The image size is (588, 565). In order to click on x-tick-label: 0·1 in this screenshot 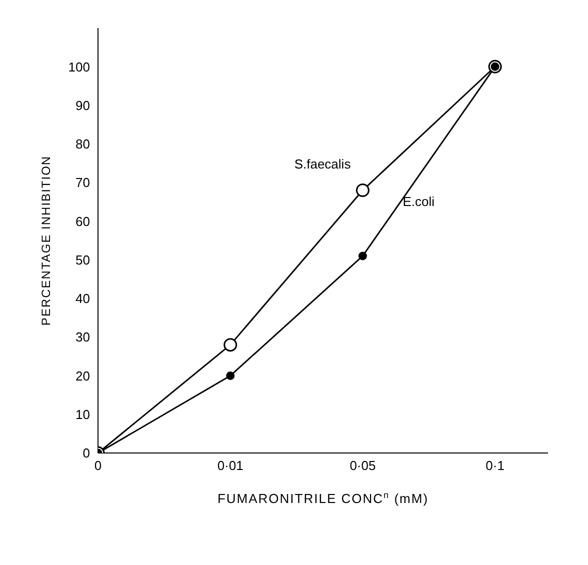, I will do `click(495, 466)`.